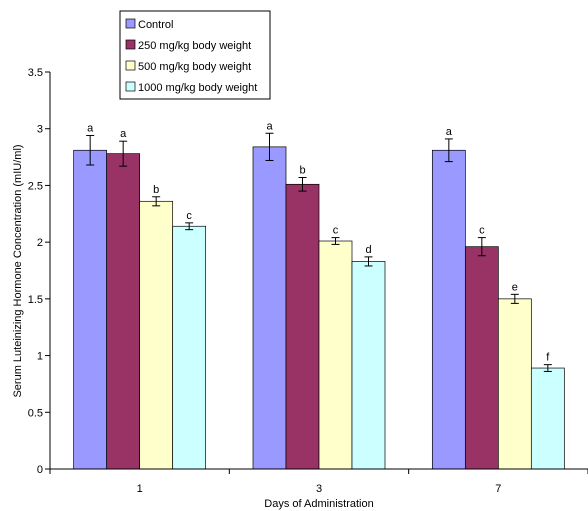  What do you see at coordinates (194, 46) in the screenshot?
I see `legend-label: 250 mg/kg body weight` at bounding box center [194, 46].